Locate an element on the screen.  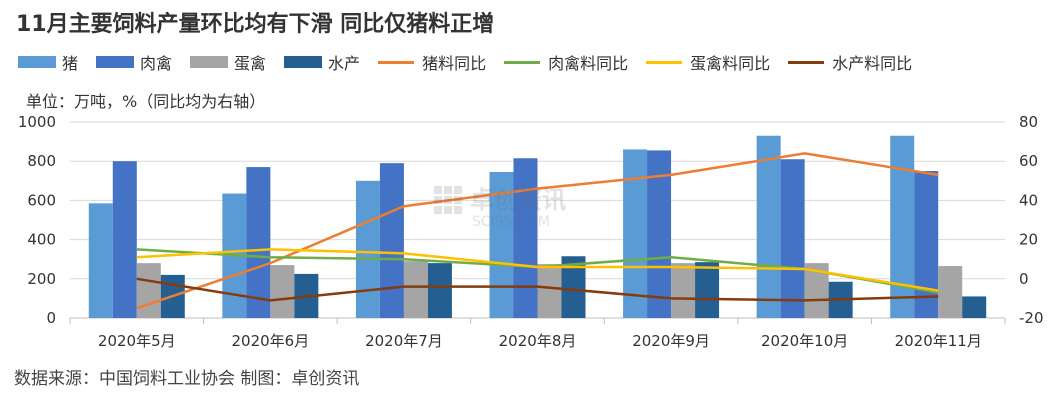
legend-item: 水产 is located at coordinates (322, 62).